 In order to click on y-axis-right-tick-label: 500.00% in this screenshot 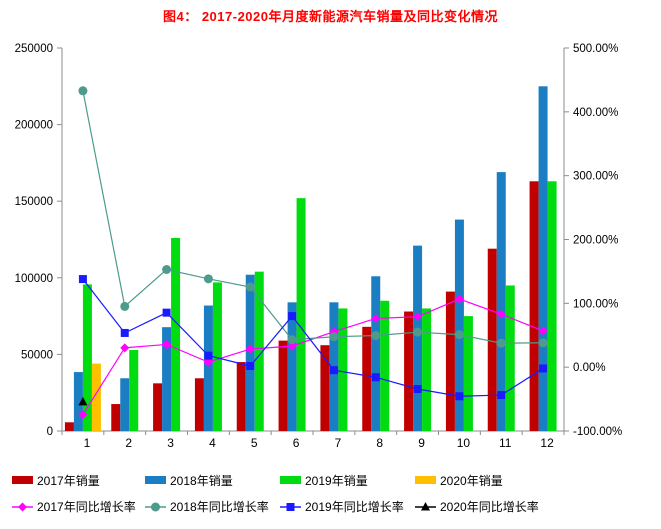, I will do `click(595, 49)`.